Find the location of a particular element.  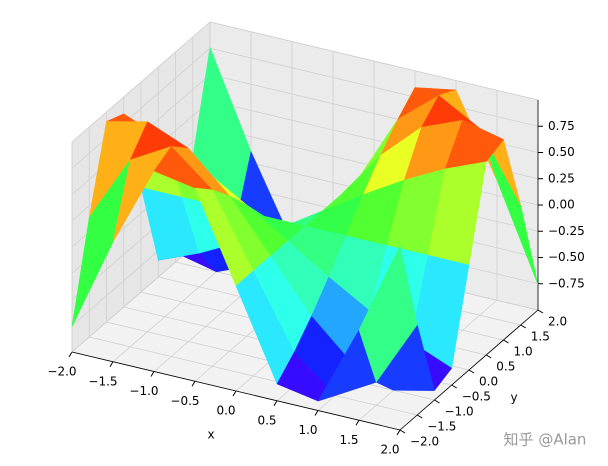

y-tick-label: 0.0 is located at coordinates (488, 382).